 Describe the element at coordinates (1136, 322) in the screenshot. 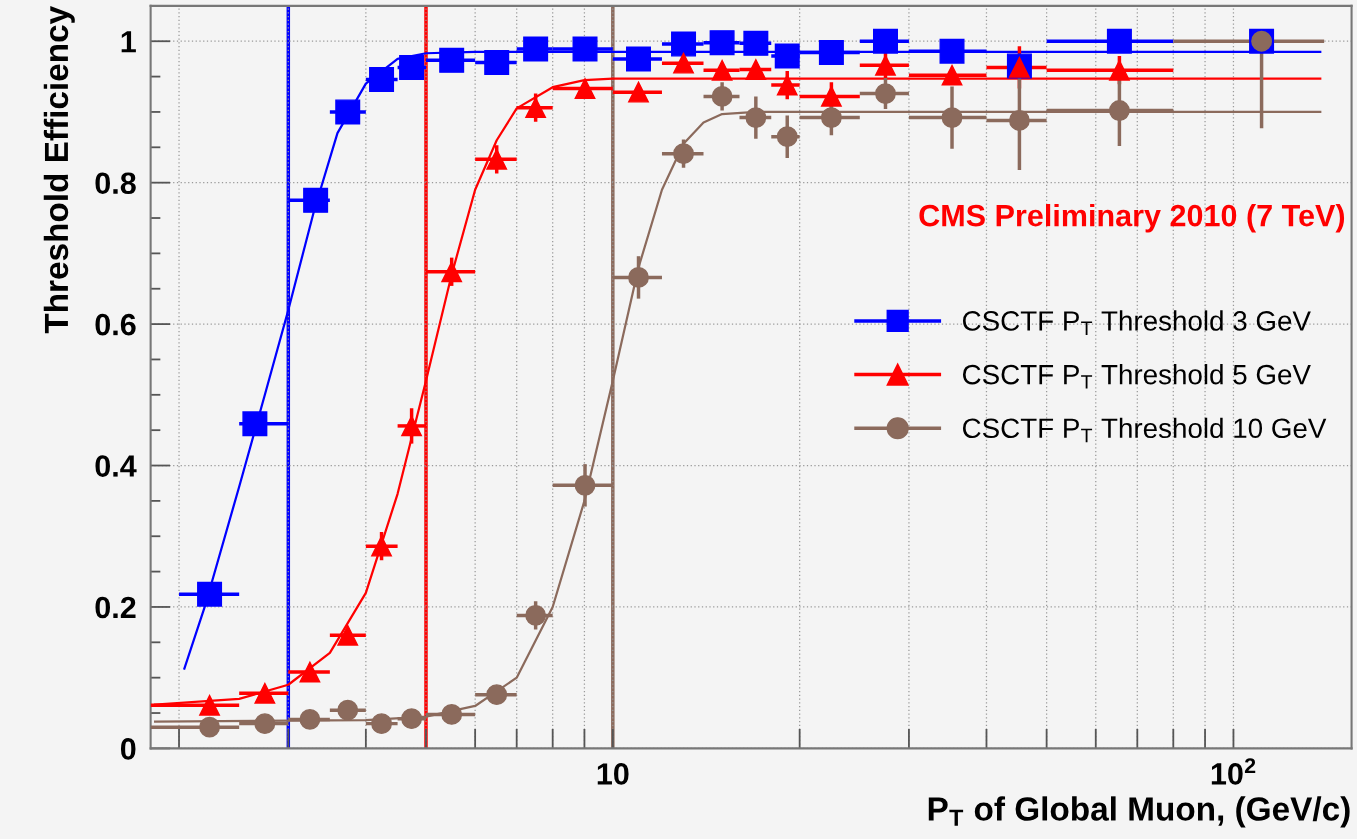

I see `legend-label: CSCTF P$_{T}$ Threshold 3 GeV` at that location.